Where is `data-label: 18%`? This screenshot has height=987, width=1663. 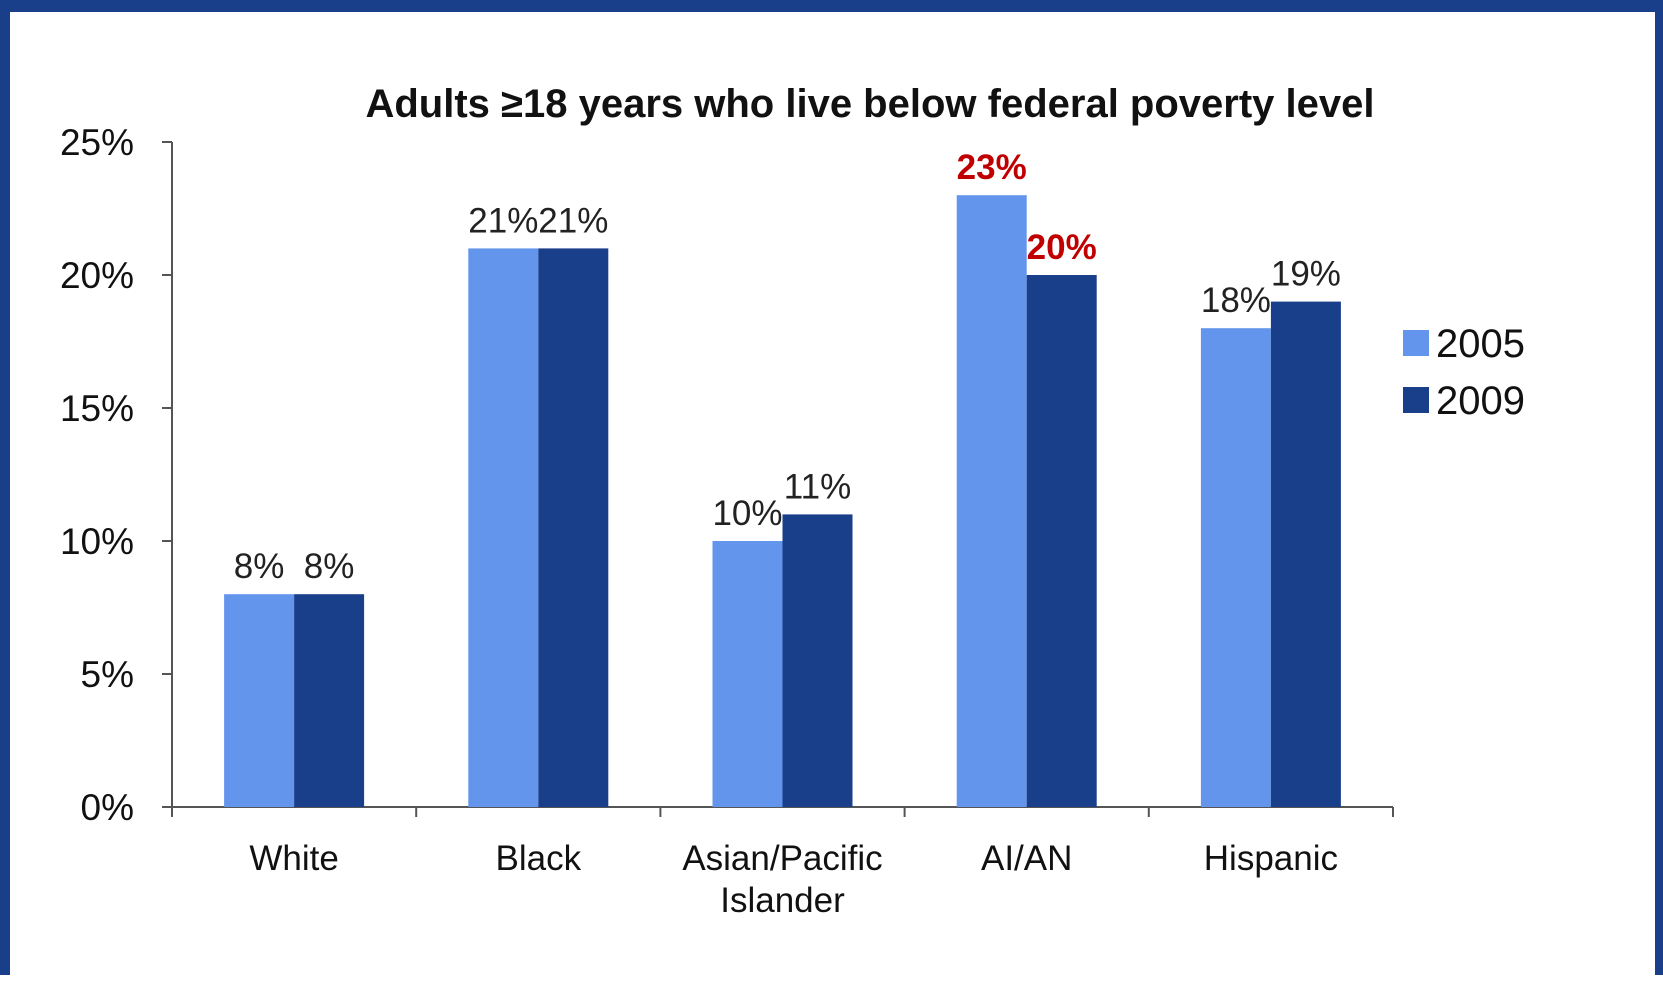 data-label: 18% is located at coordinates (1236, 300).